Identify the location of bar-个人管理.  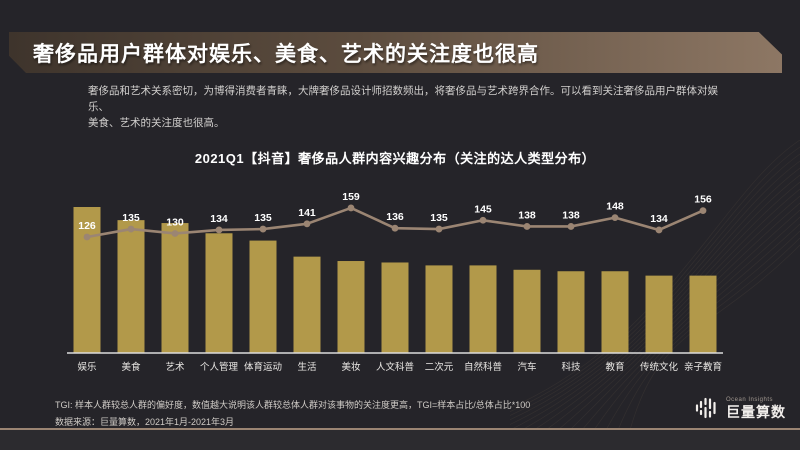
(219, 293).